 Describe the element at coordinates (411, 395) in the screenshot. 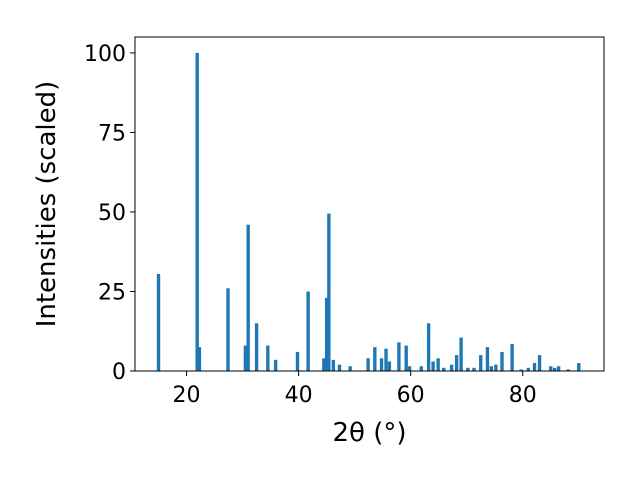

I see `x-tick-label: 60` at that location.